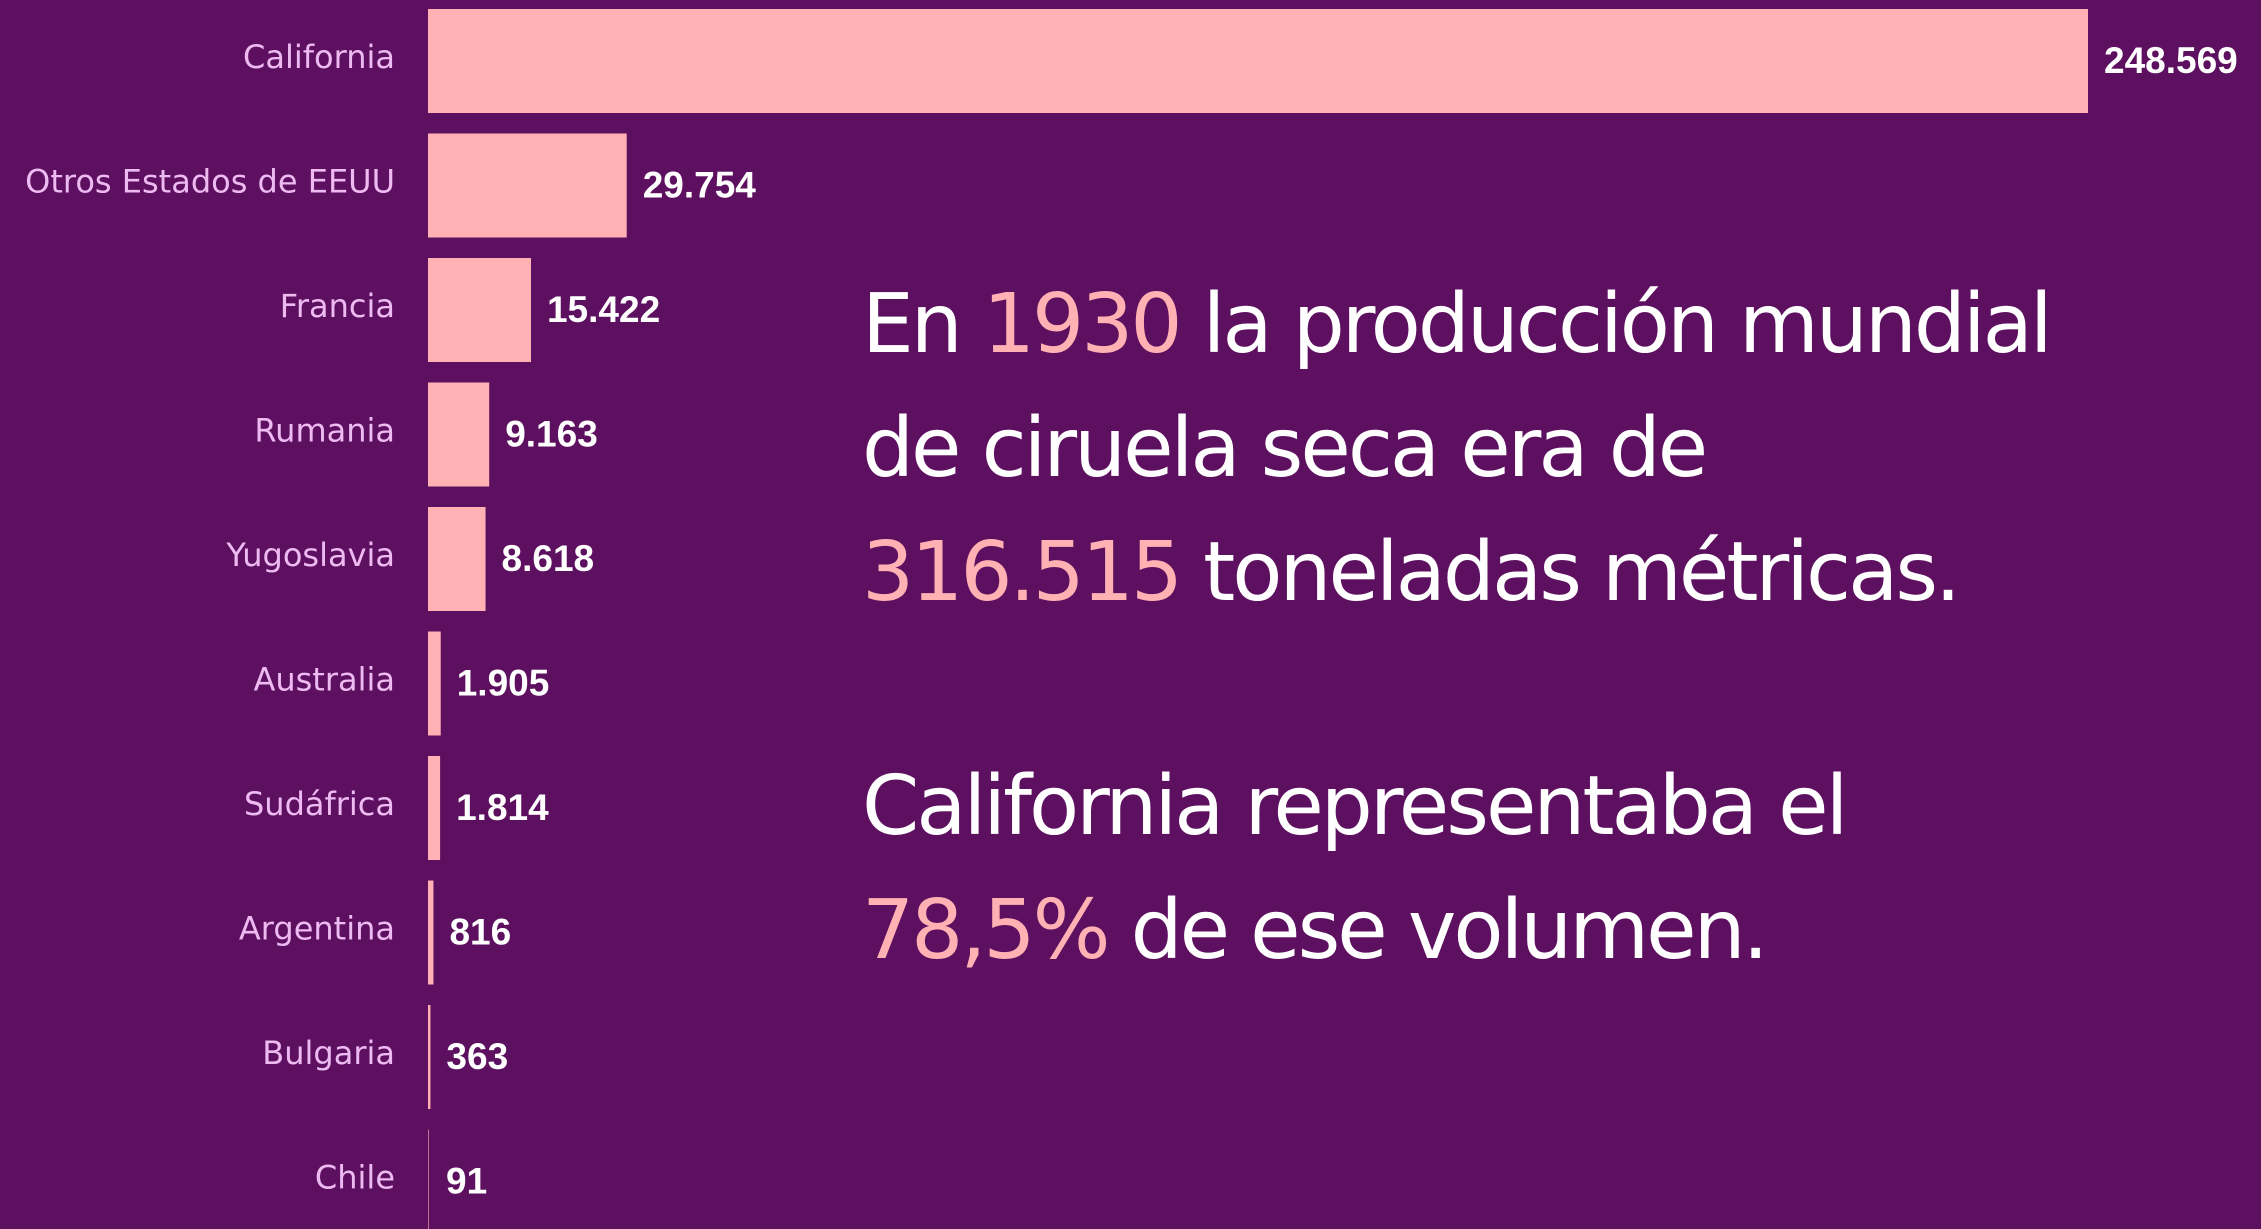 This screenshot has width=2261, height=1229. I want to click on annotation-text: de ciruela seca era de, so click(1283, 448).